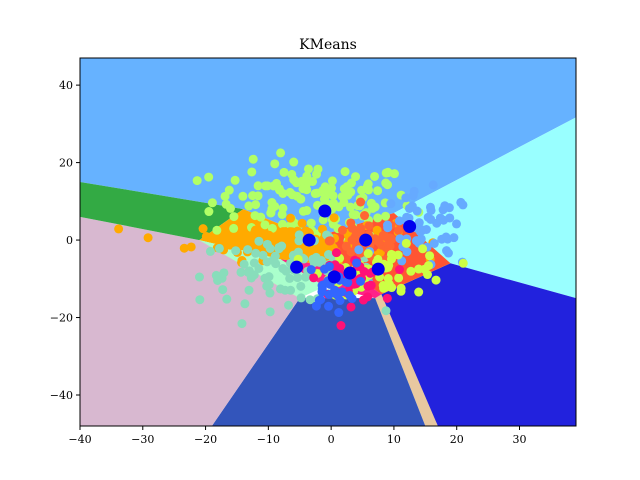 Image resolution: width=640 pixels, height=480 pixels. I want to click on y-tick-label: −40, so click(61, 395).